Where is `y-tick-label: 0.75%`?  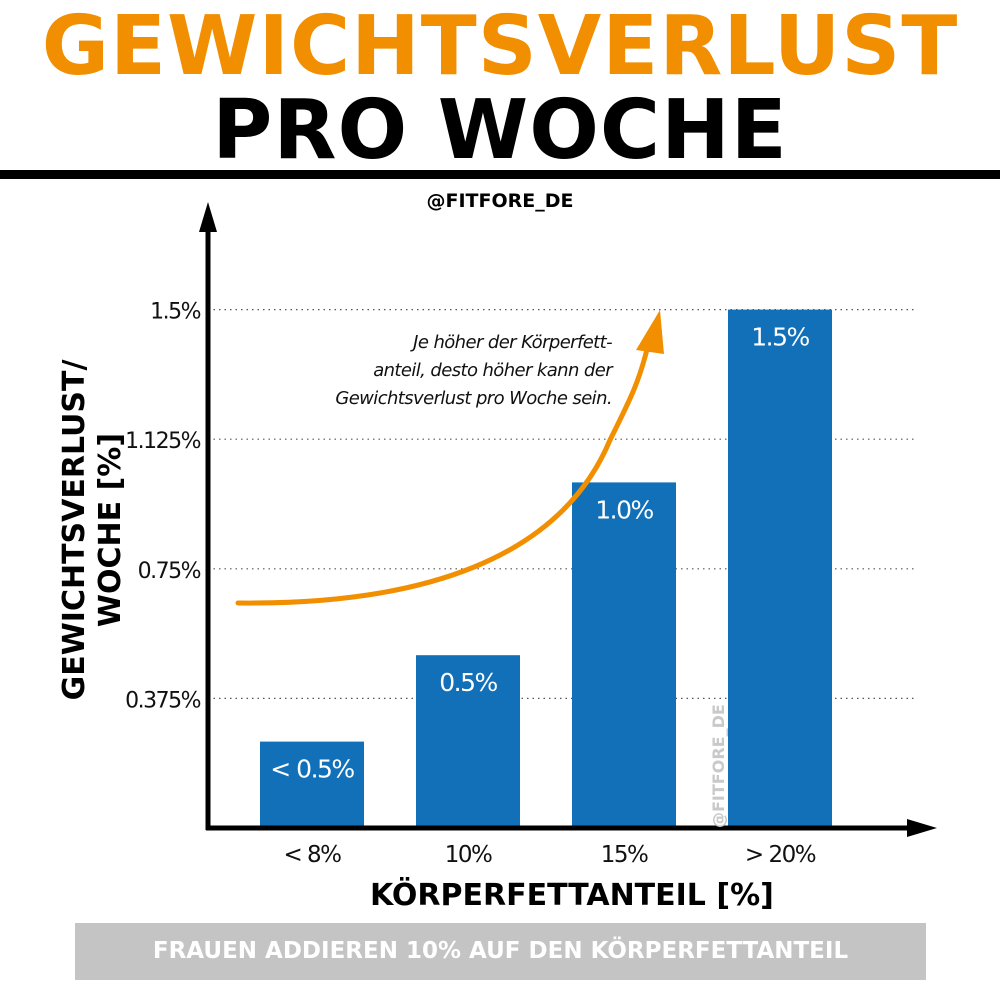 y-tick-label: 0.75% is located at coordinates (169, 571).